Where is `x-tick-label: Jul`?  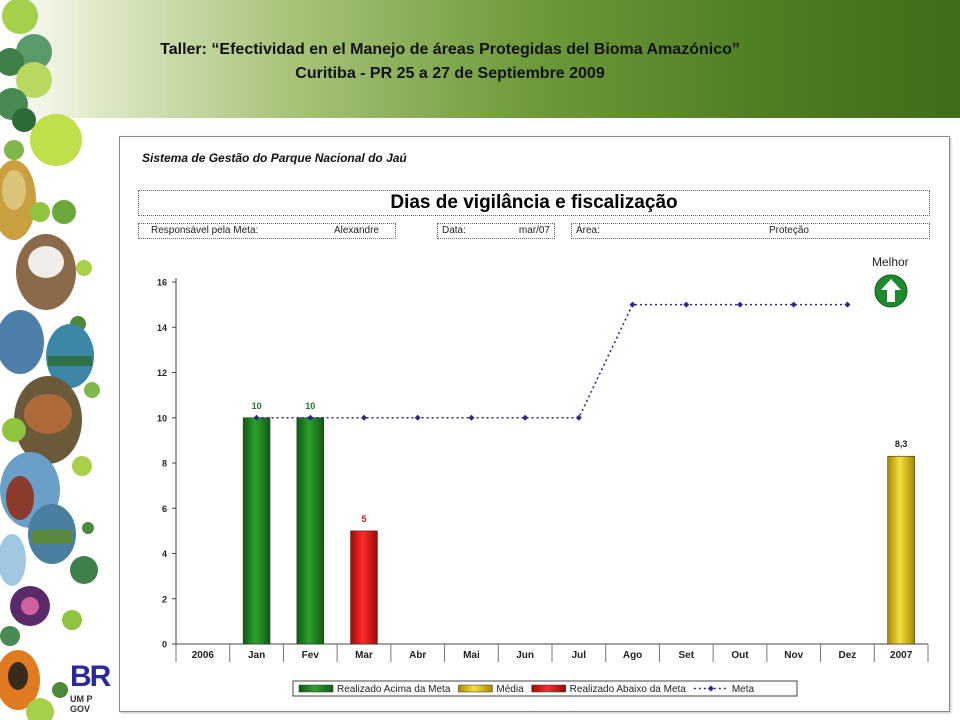 x-tick-label: Jul is located at coordinates (579, 655).